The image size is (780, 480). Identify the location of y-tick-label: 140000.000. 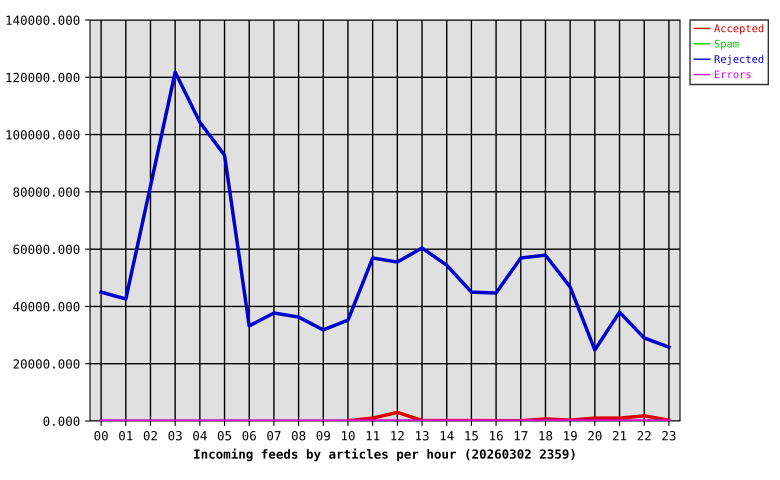
(43, 20).